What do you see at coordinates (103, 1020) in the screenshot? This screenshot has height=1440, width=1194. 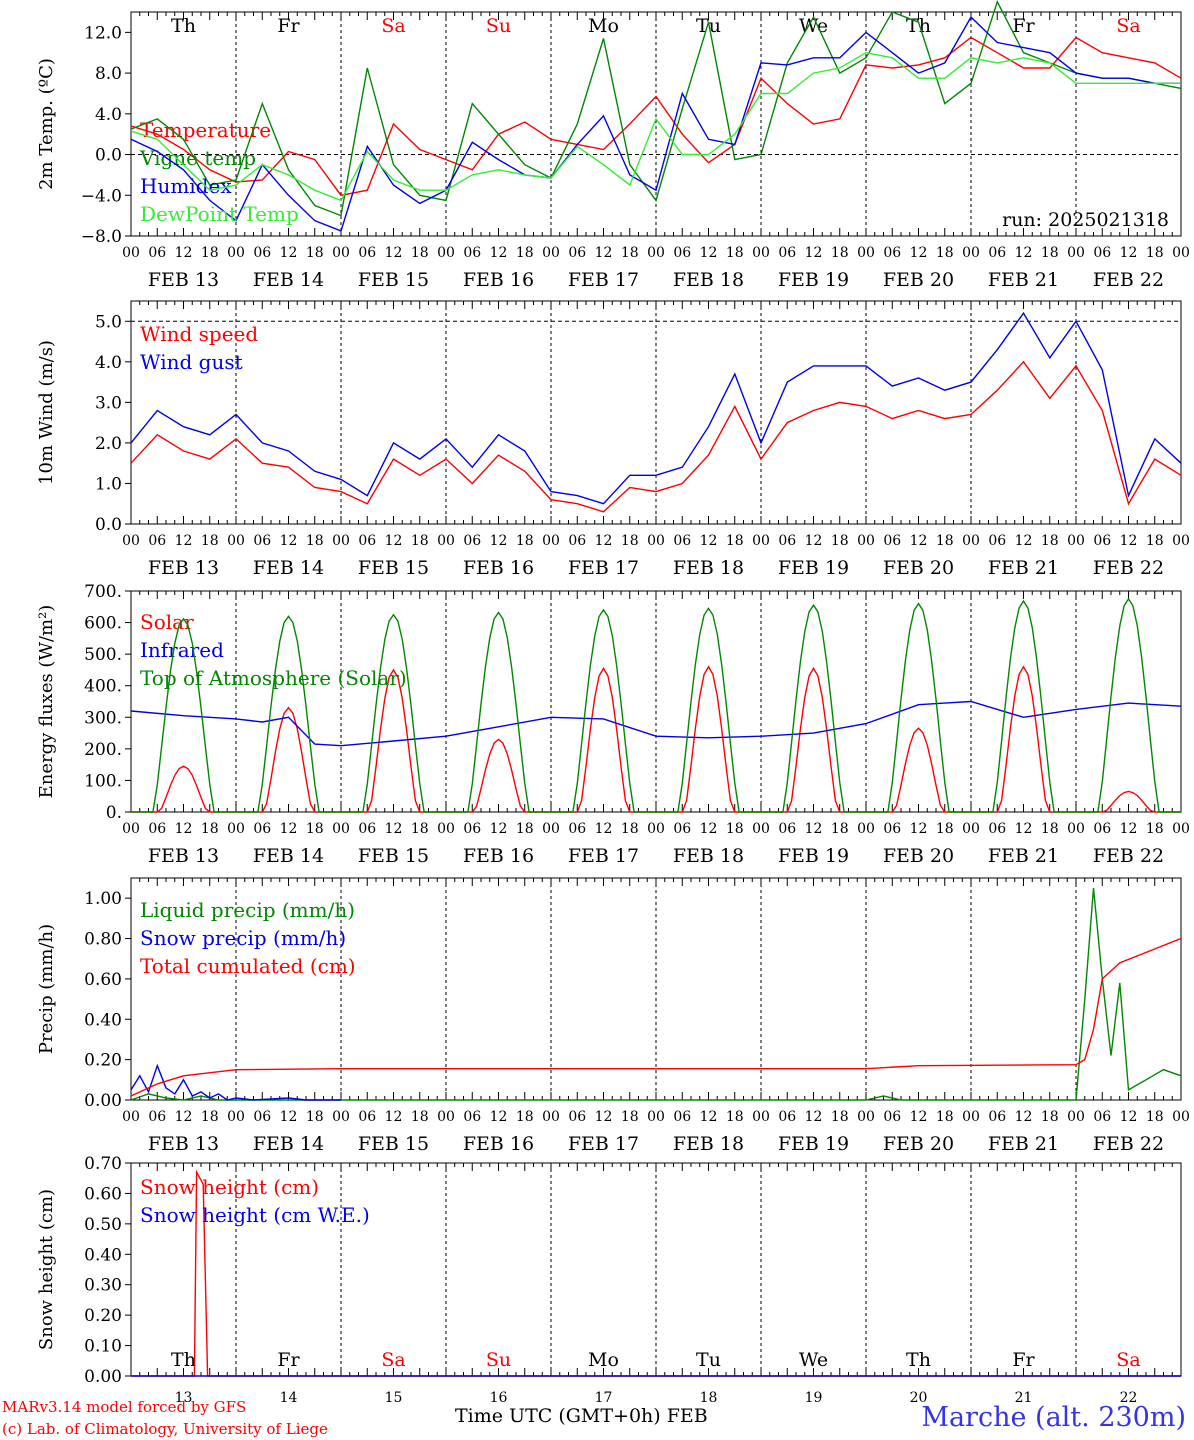 I see `y-tick-label: 0.40` at bounding box center [103, 1020].